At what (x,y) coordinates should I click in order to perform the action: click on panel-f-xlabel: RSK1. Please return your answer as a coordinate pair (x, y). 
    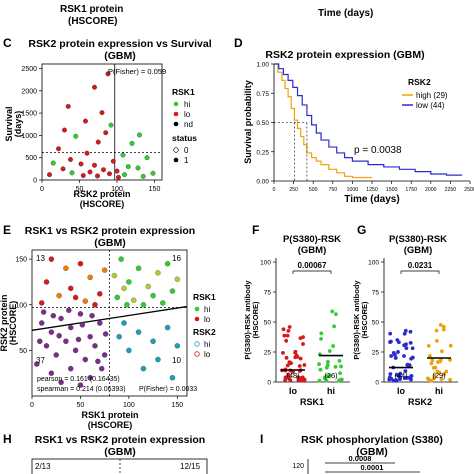
    Looking at the image, I should click on (312, 402).